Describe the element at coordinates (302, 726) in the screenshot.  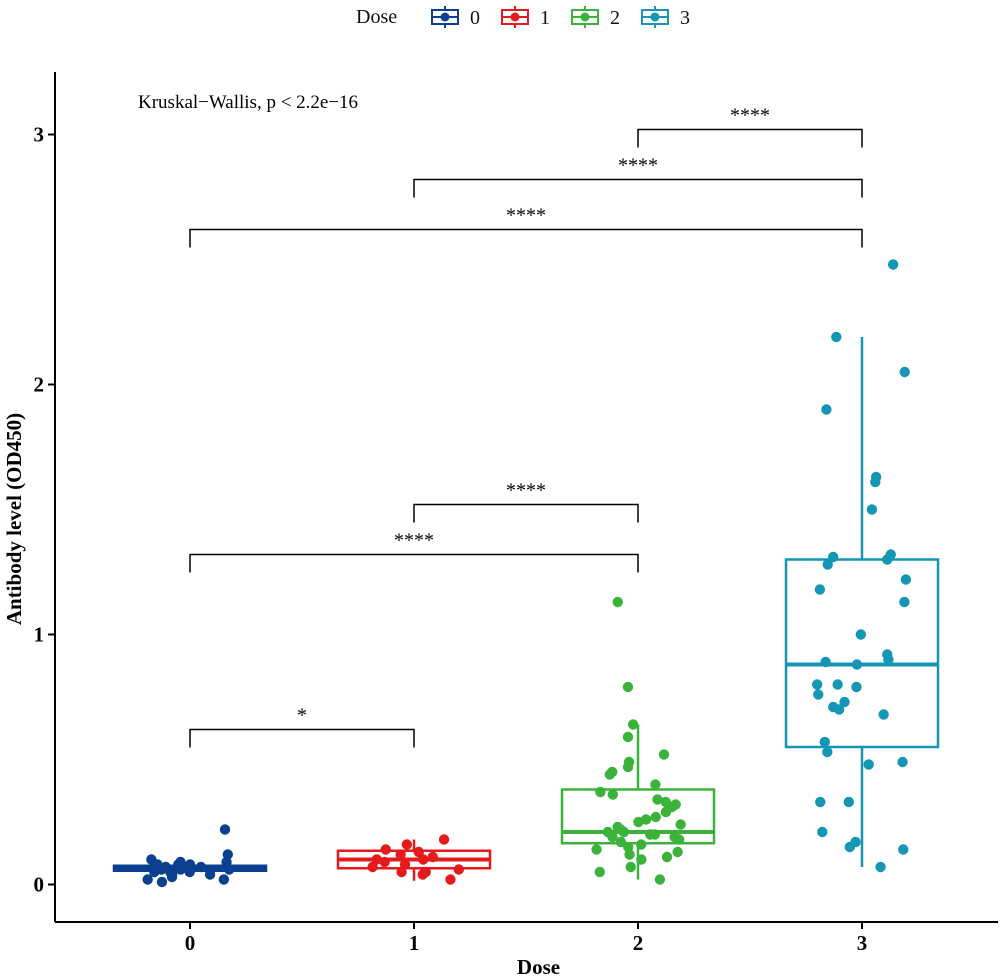
I see `comparison-bracket: *` at that location.